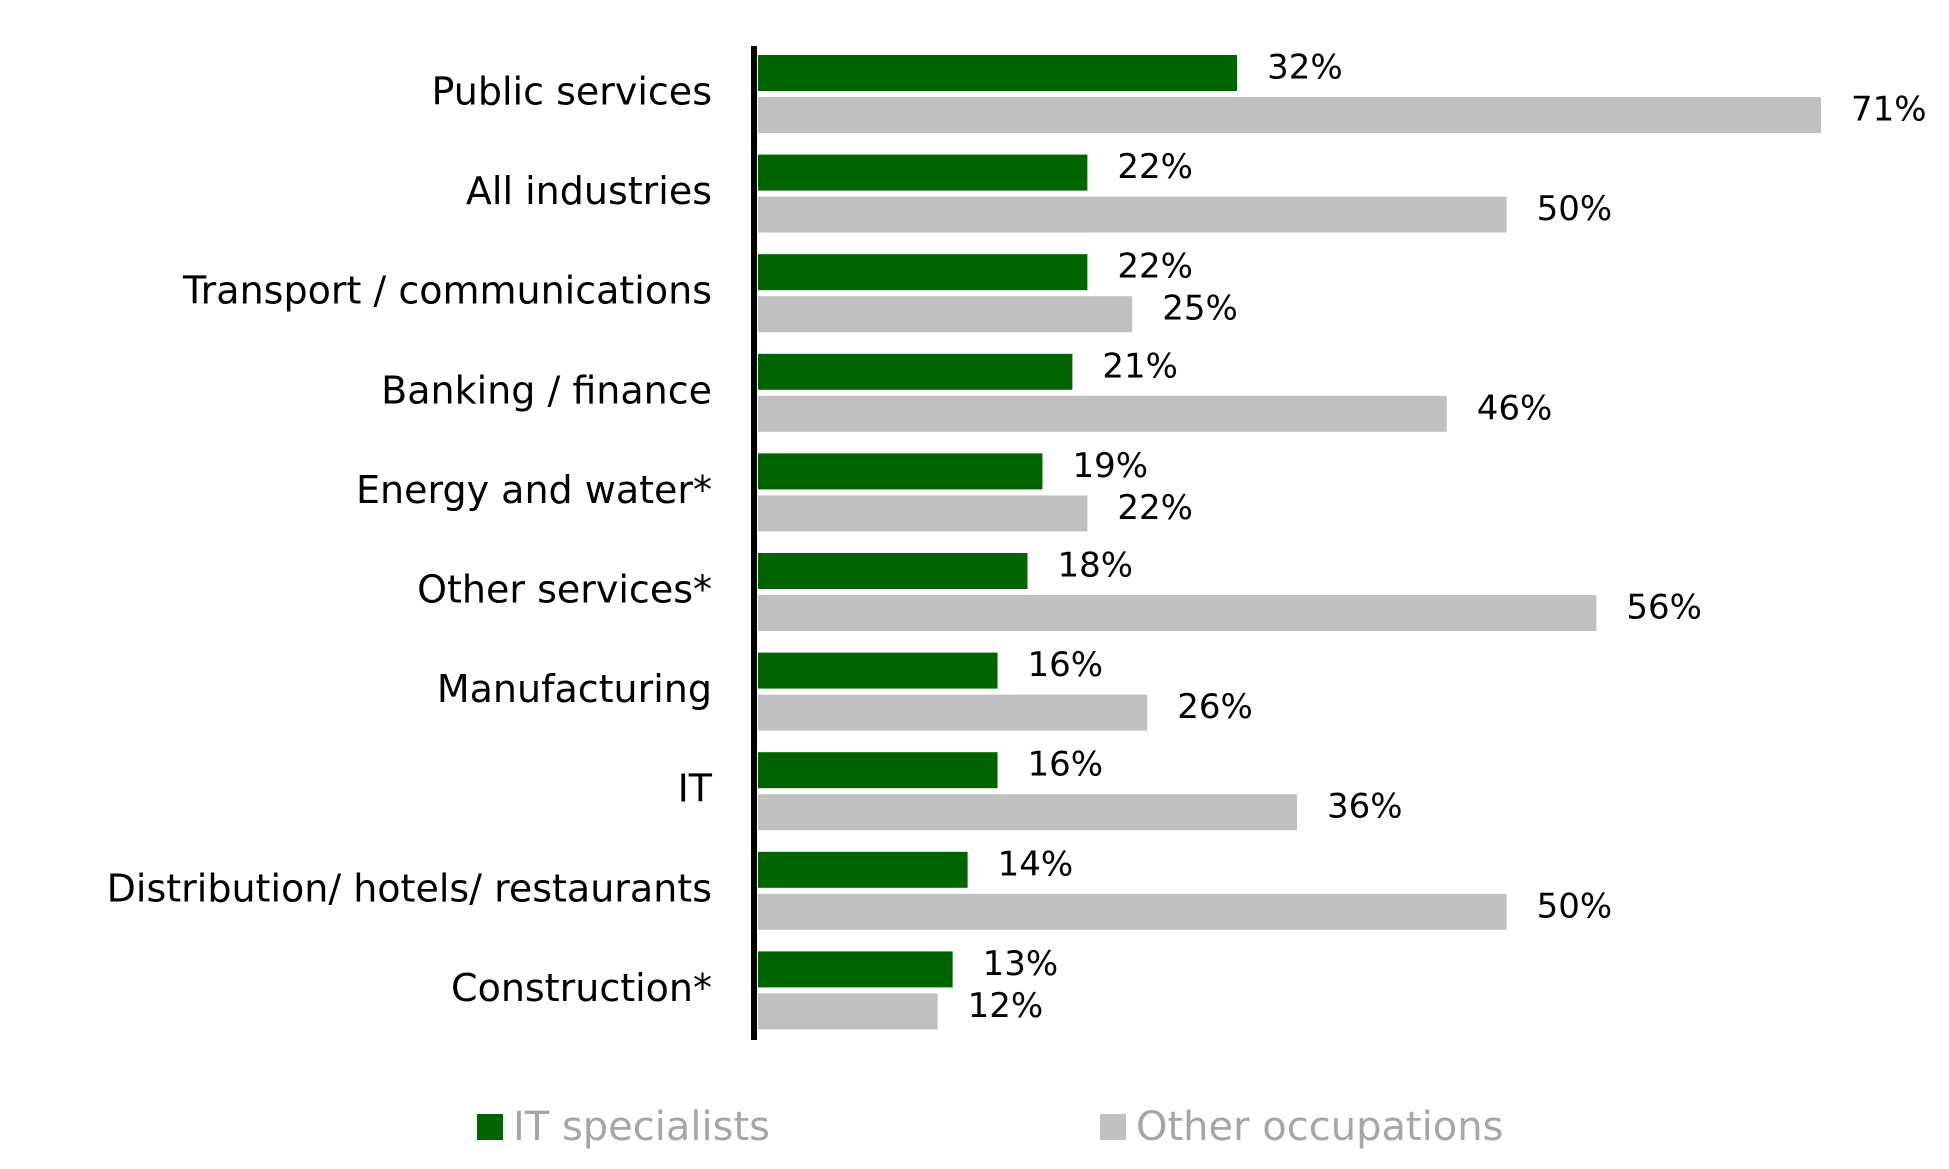 Image resolution: width=1949 pixels, height=1169 pixels. I want to click on data-label-other-occupations-construction: 12%, so click(1006, 1006).